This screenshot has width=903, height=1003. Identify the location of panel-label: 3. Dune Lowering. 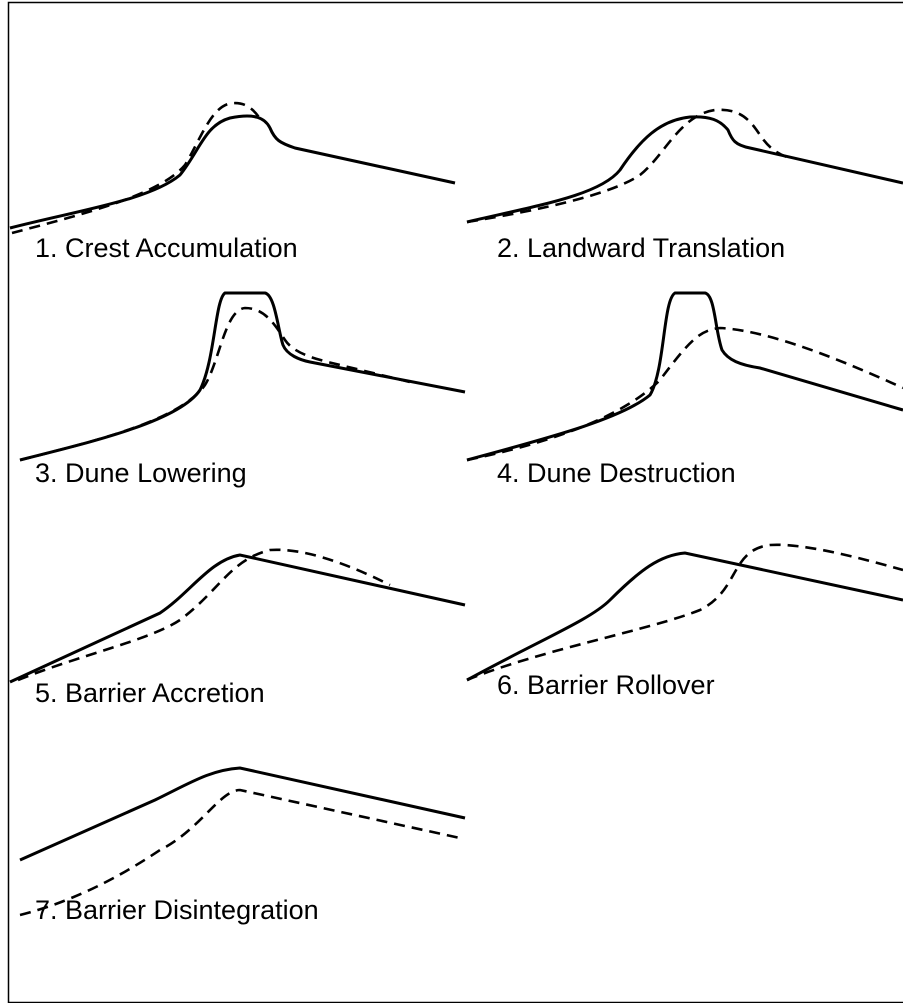
(141, 473).